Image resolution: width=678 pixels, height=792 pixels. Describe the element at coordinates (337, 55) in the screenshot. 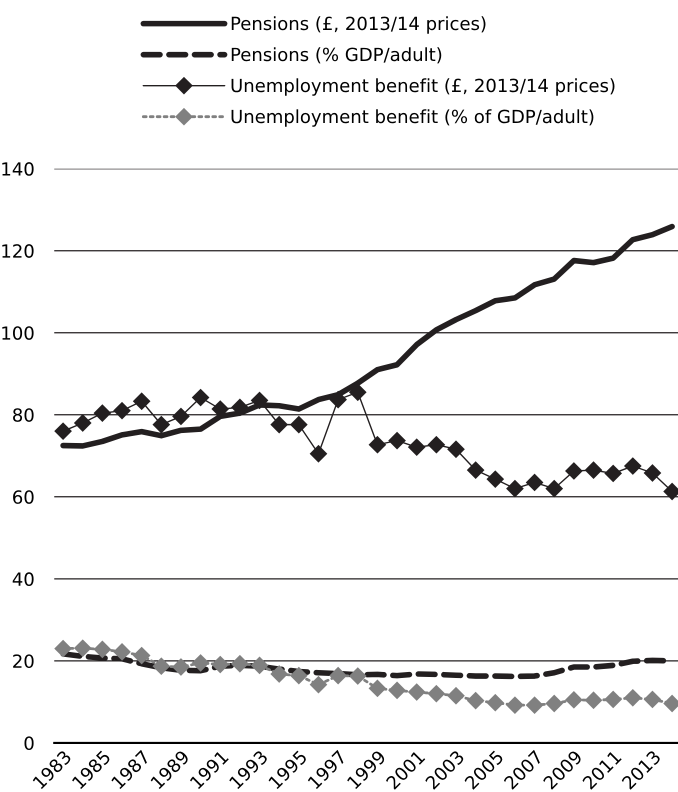

I see `legend-label: Pensions (% GDP/adult)` at that location.